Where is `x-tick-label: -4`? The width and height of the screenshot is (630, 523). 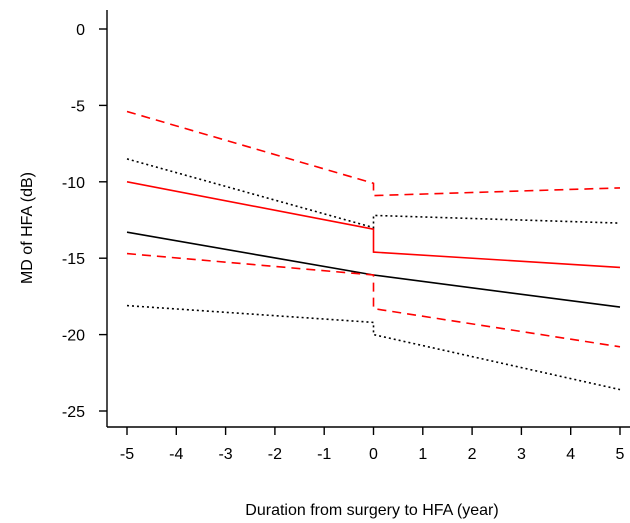 x-tick-label: -4 is located at coordinates (176, 454).